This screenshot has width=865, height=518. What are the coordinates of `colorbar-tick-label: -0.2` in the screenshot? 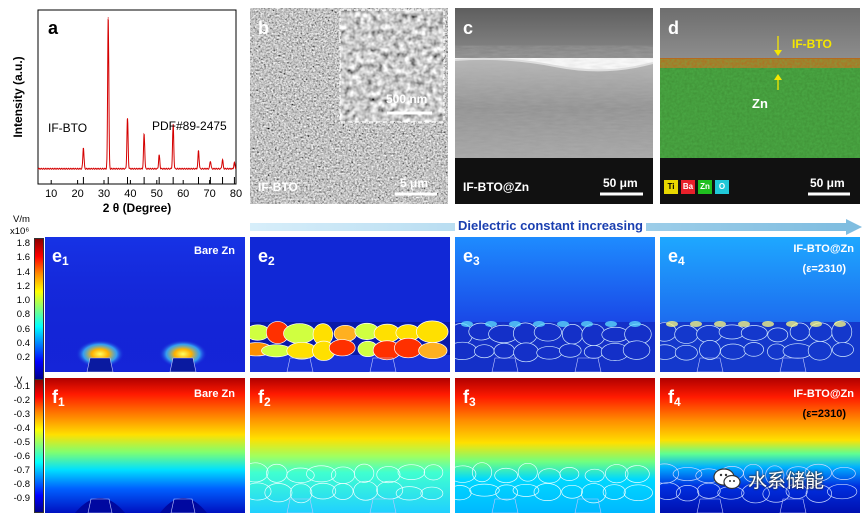 It's located at (21, 400).